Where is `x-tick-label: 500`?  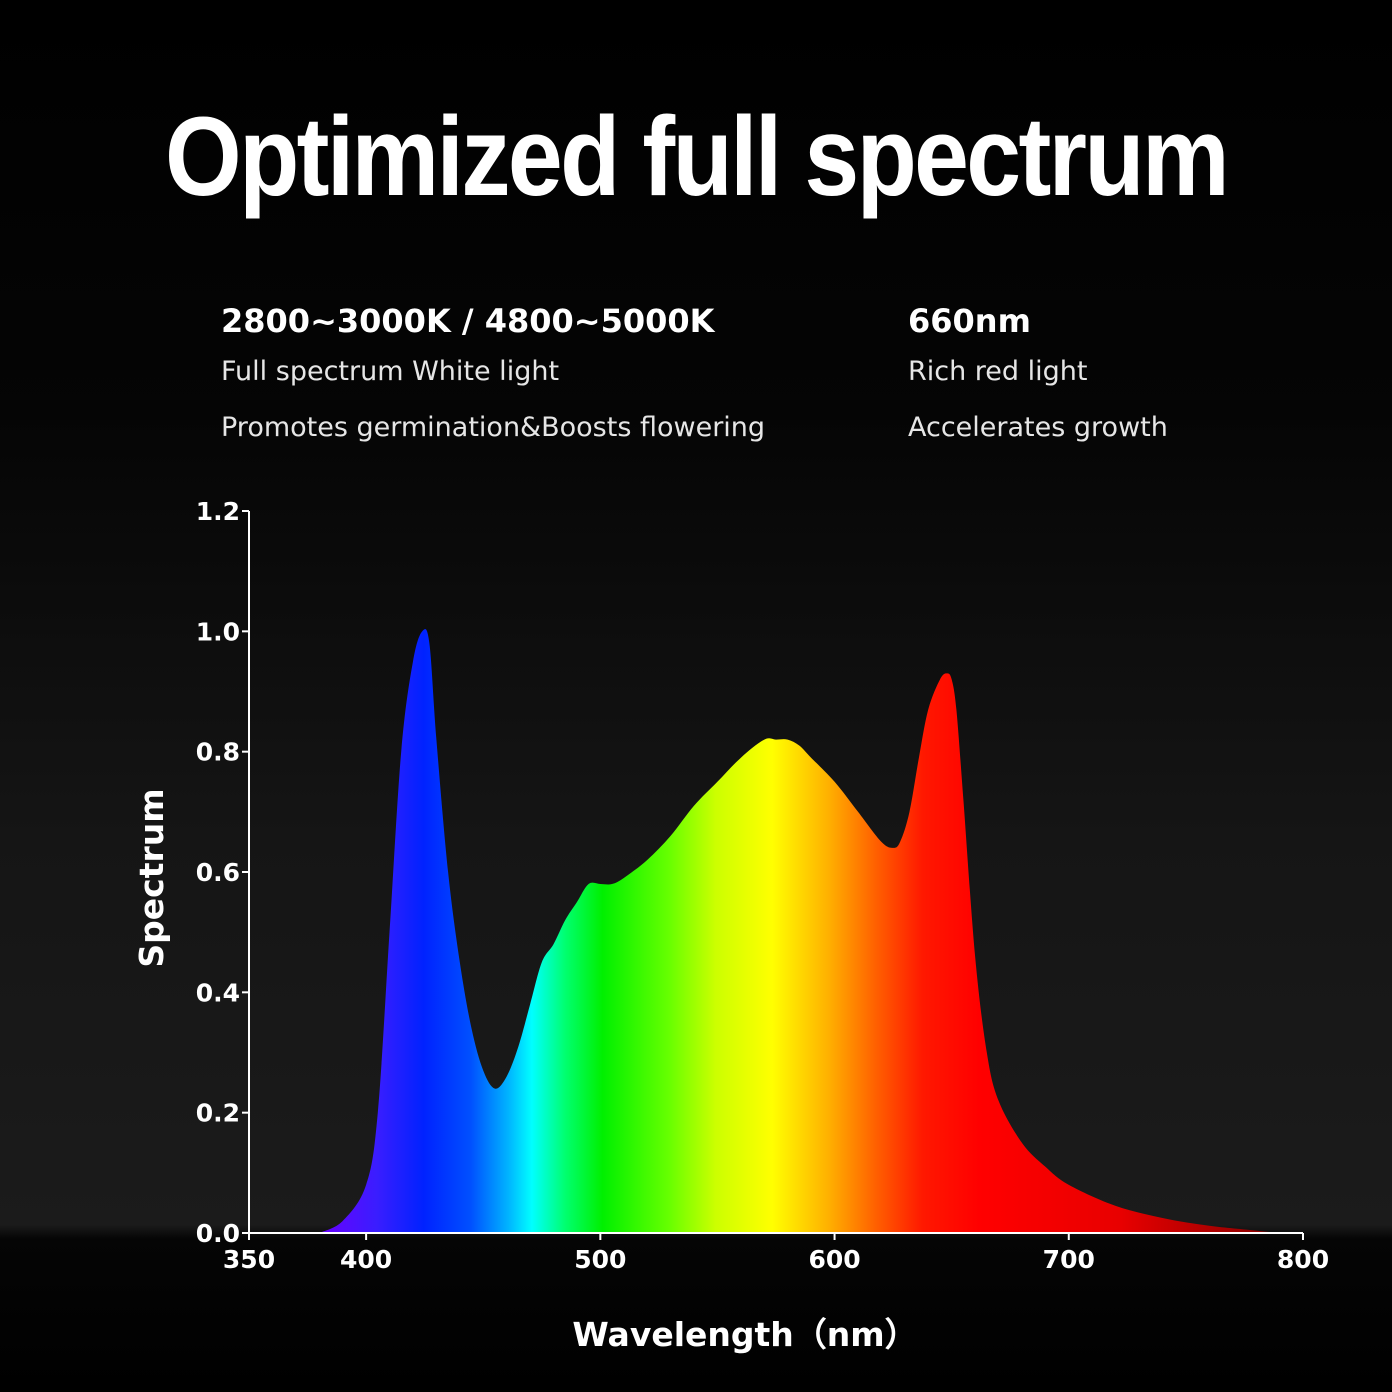
x-tick-label: 500 is located at coordinates (600, 1259).